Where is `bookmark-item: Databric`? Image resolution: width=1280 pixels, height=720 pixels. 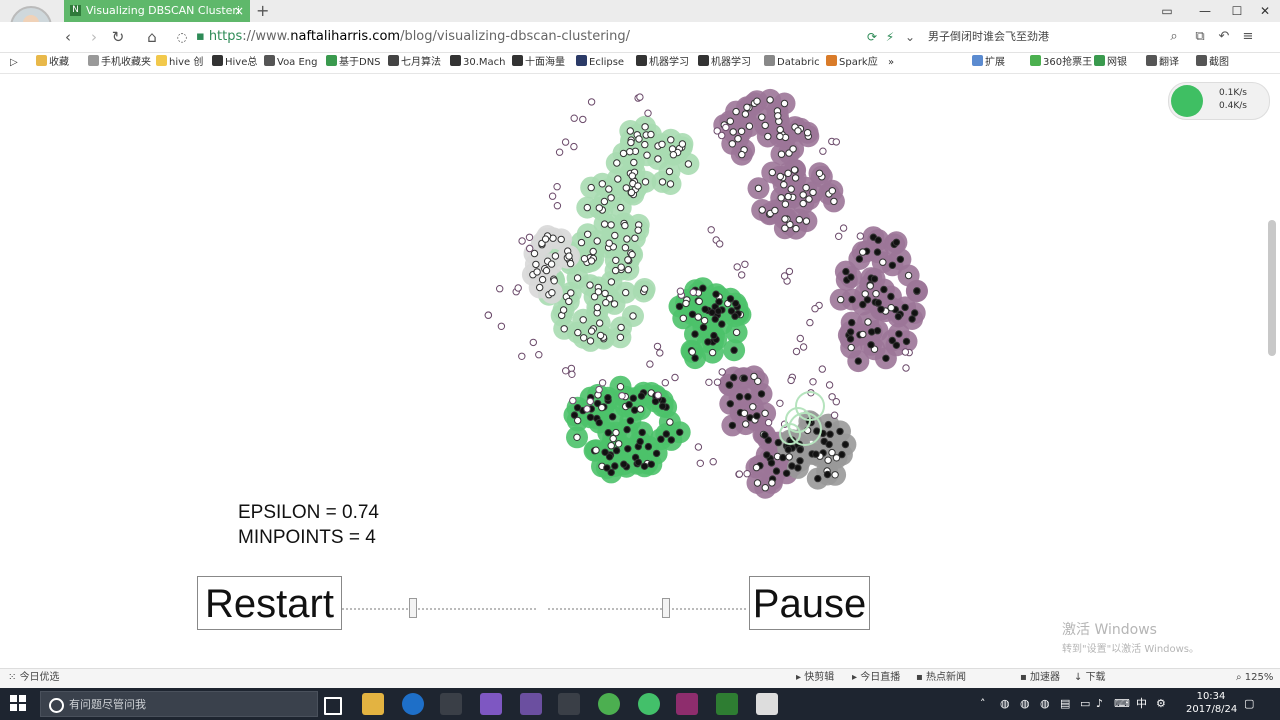
bookmark-item: Databric is located at coordinates (792, 63).